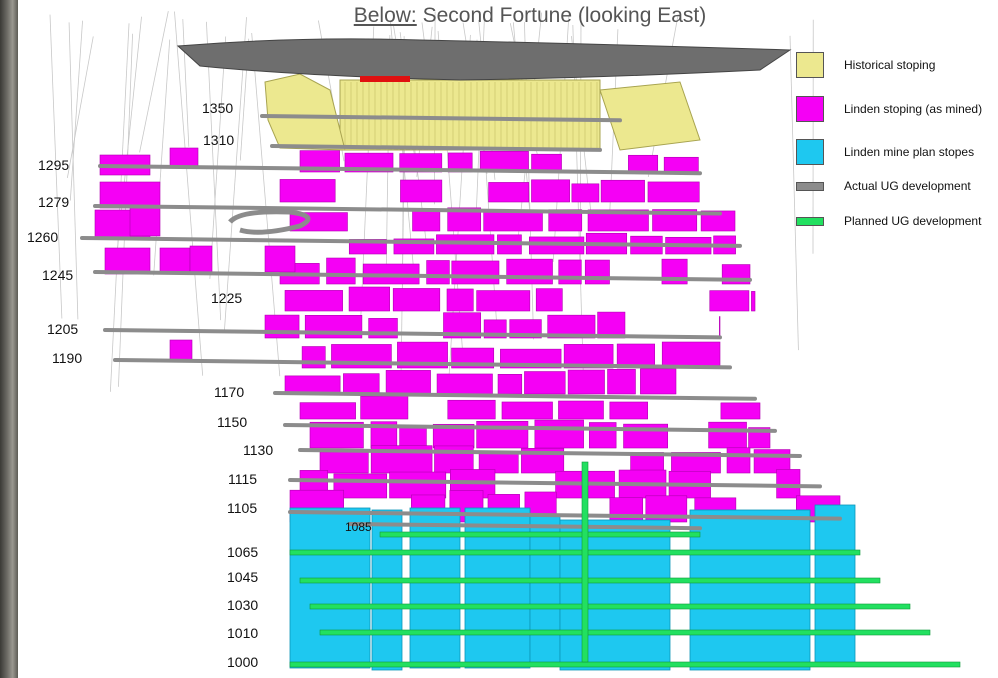 The height and width of the screenshot is (678, 998). What do you see at coordinates (909, 152) in the screenshot?
I see `legend-label: Linden mine plan stopes` at bounding box center [909, 152].